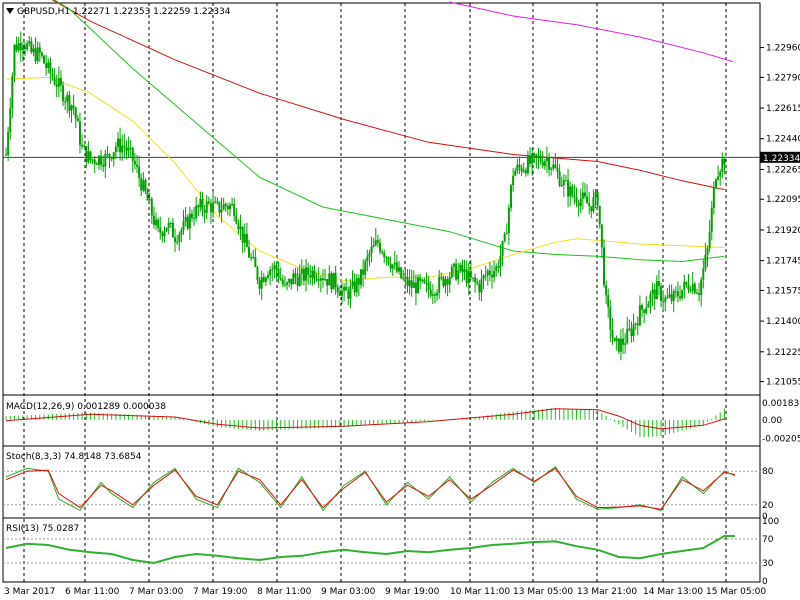  I want to click on stoch-header: Stoch(8,3,3) 74.8148 73.6854, so click(74, 457).